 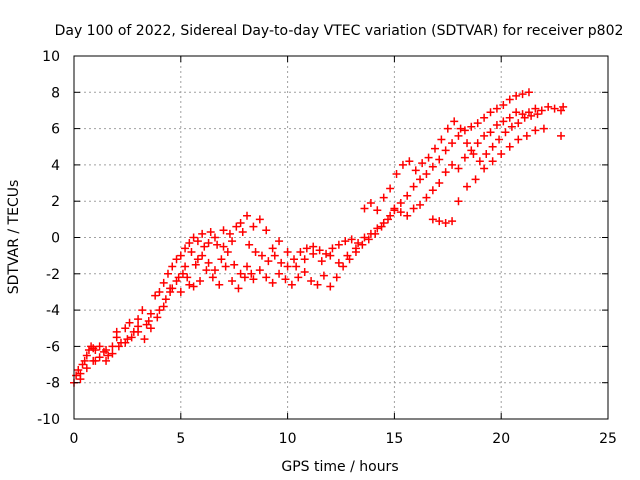 What do you see at coordinates (55, 130) in the screenshot?
I see `y-tick-label: 6` at bounding box center [55, 130].